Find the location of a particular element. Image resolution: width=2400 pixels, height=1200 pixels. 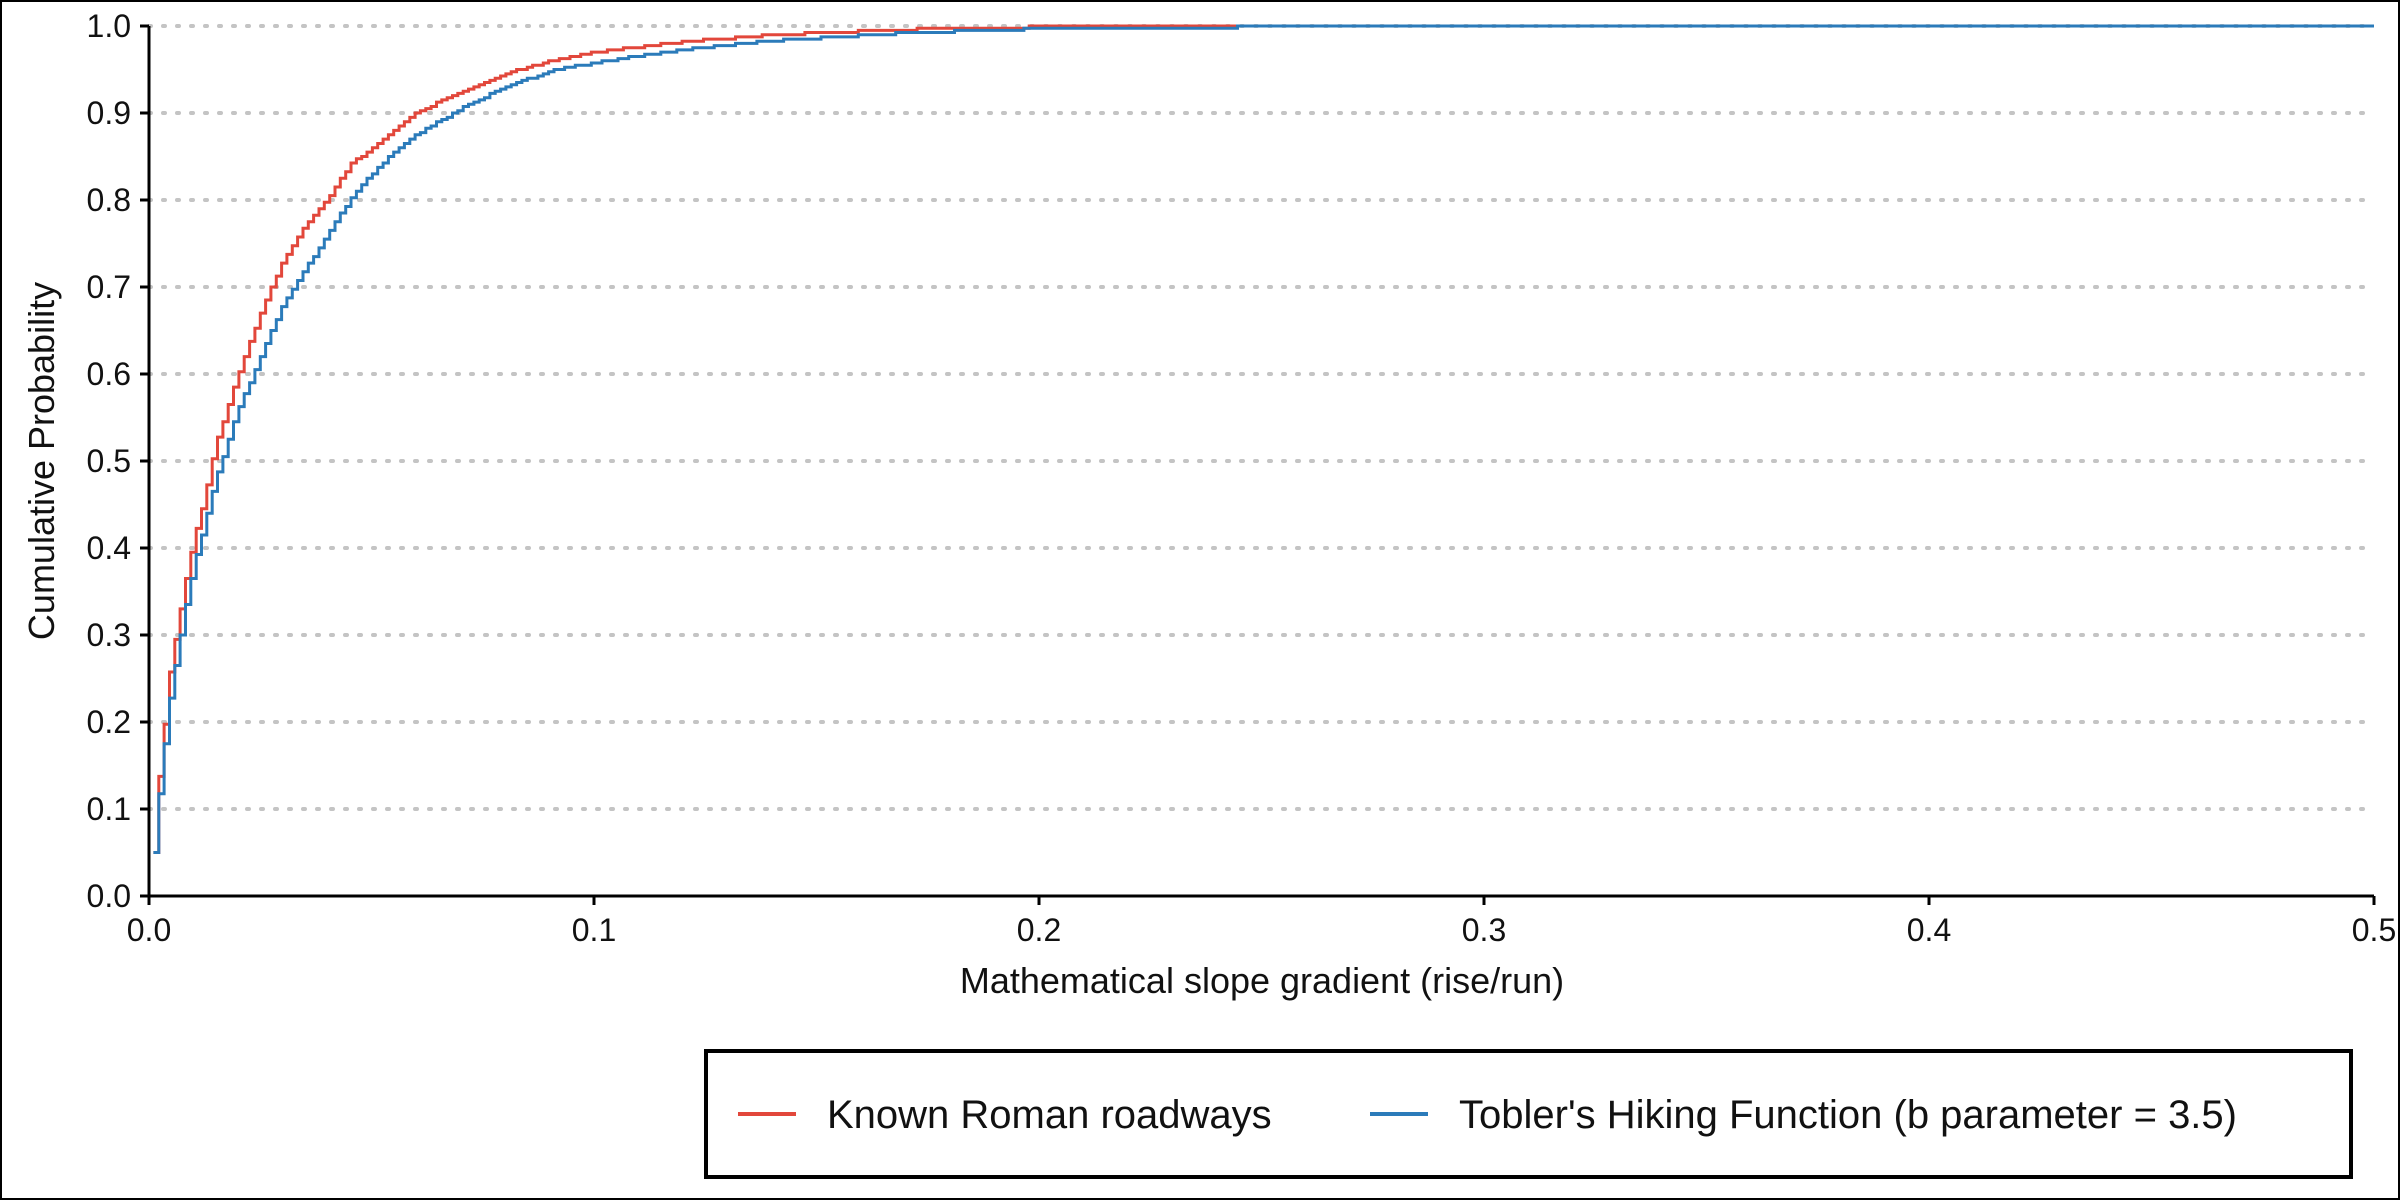

y-tick-label: 0.5 is located at coordinates (109, 461).